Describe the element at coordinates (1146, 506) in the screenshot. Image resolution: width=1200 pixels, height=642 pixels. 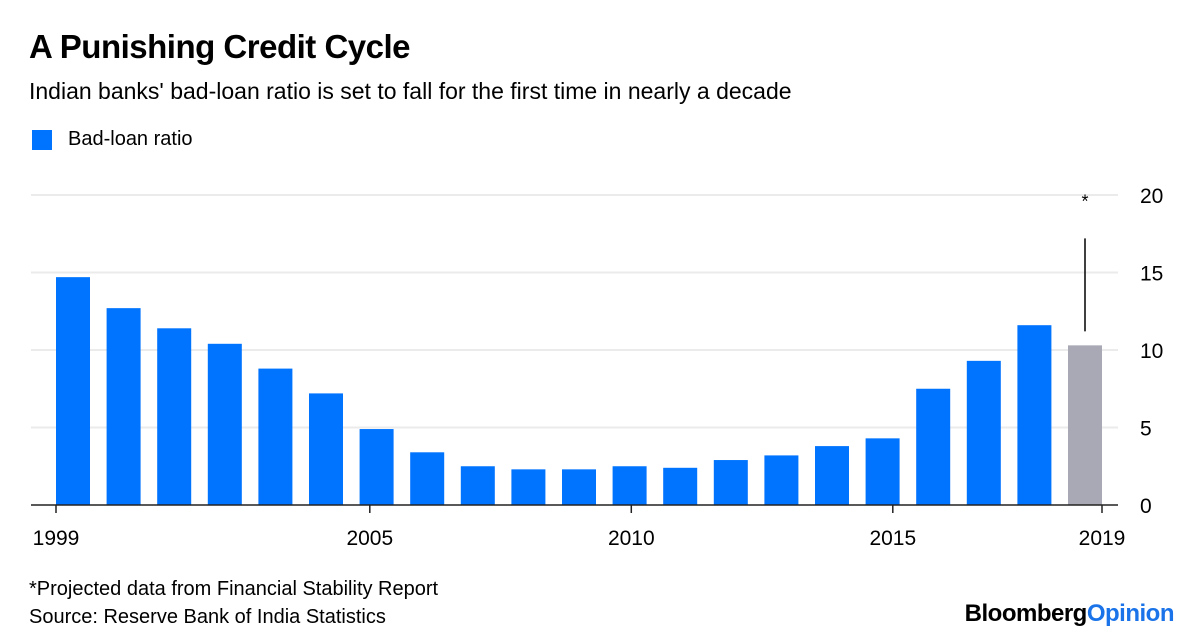
I see `y-tick-label: 0` at that location.